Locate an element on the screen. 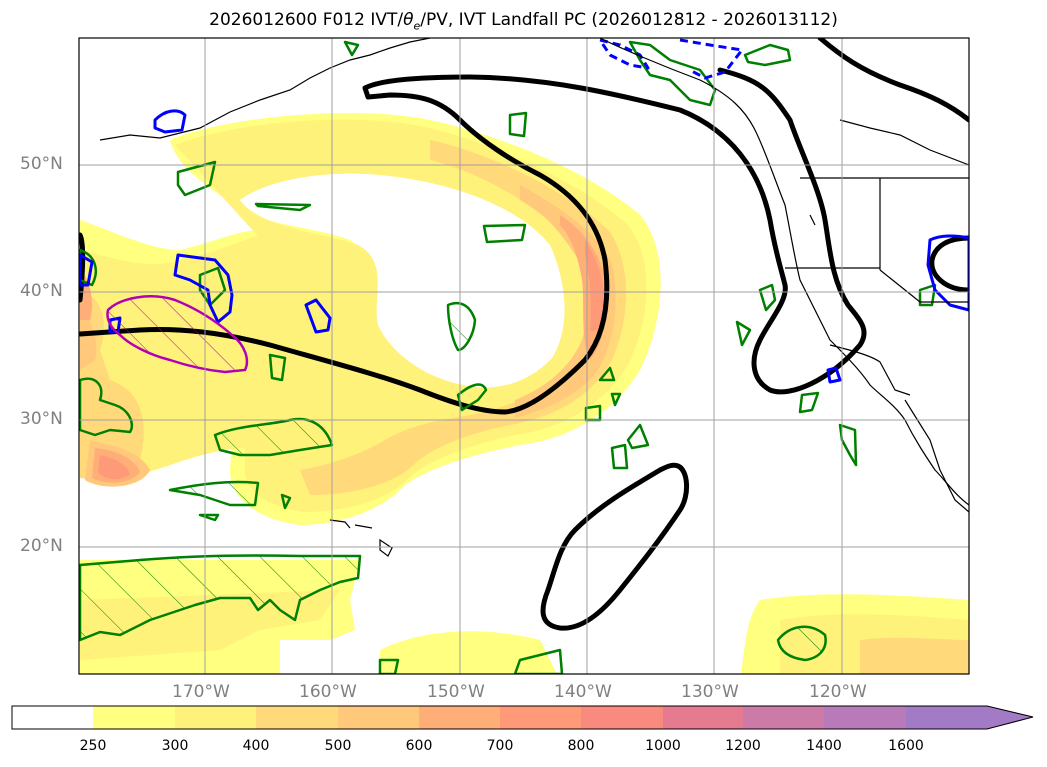 Image resolution: width=1047 pixels, height=767 pixels. colorbar-tick: 1200 is located at coordinates (743, 746).